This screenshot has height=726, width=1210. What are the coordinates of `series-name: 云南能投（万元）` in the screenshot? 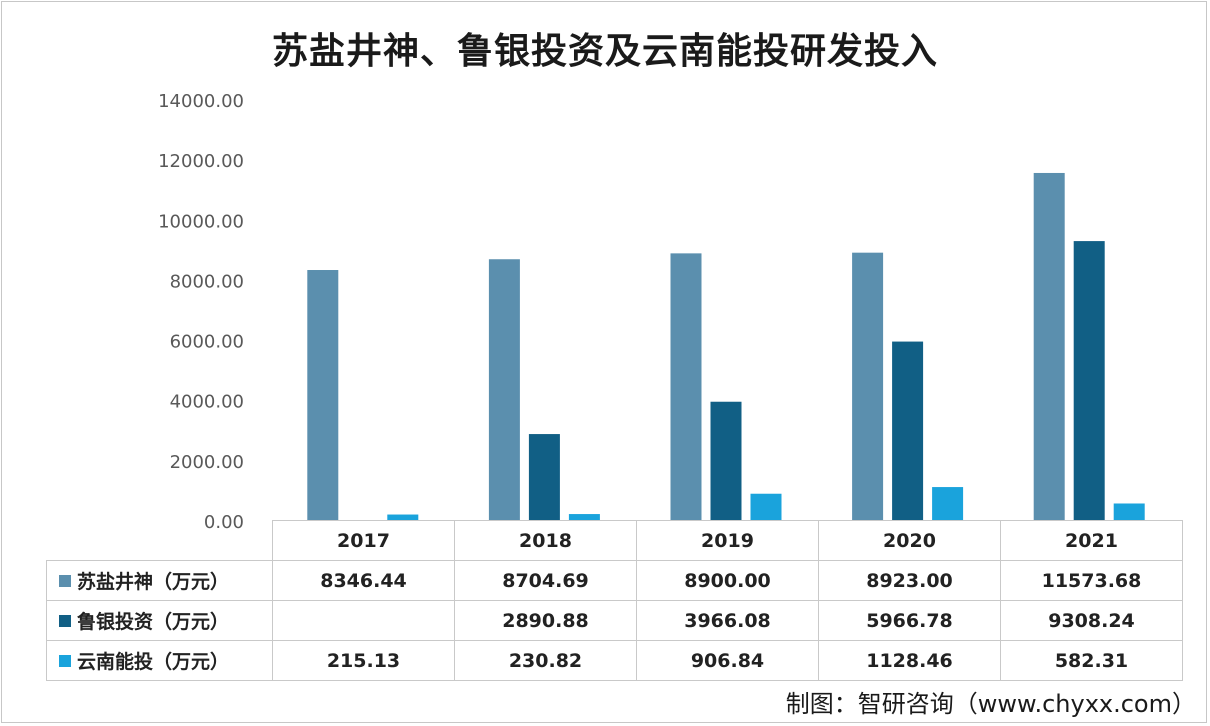 It's located at (153, 662).